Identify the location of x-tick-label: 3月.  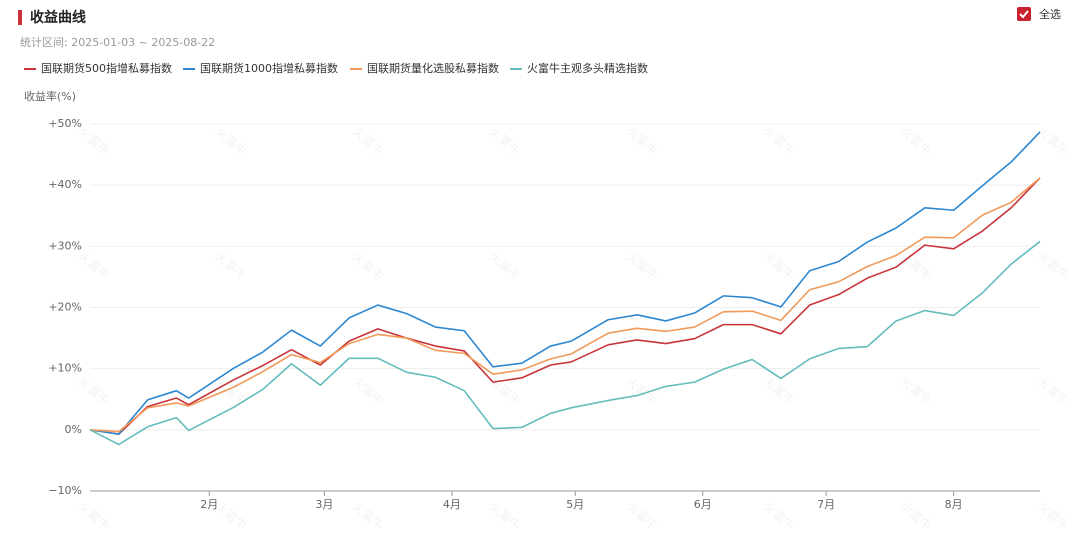
(324, 504).